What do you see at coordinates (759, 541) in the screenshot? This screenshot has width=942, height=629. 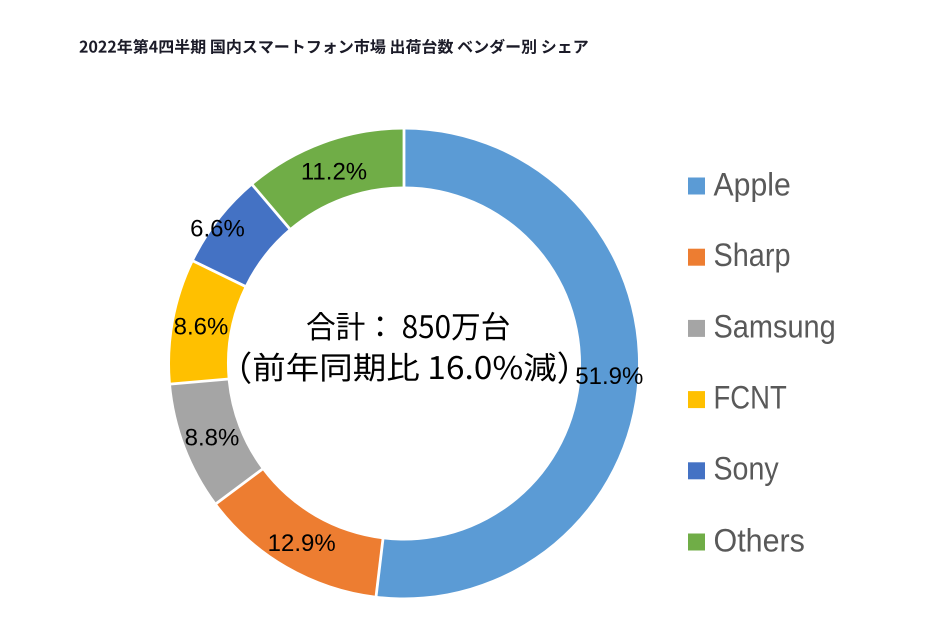 I see `svg-text: Others` at bounding box center [759, 541].